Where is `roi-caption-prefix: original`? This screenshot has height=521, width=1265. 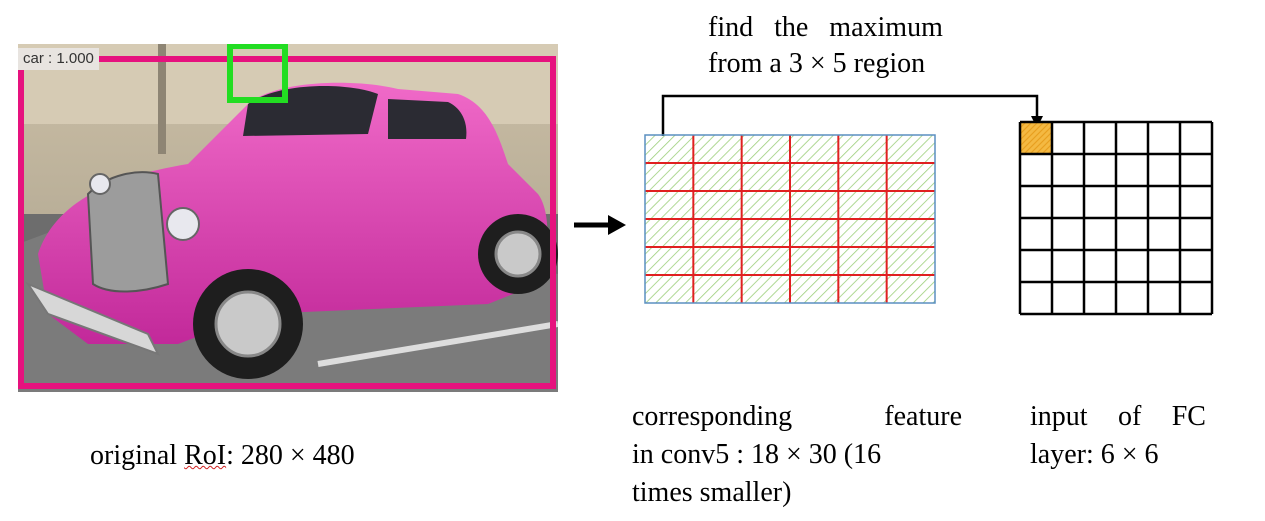 roi-caption-prefix: original is located at coordinates (137, 455).